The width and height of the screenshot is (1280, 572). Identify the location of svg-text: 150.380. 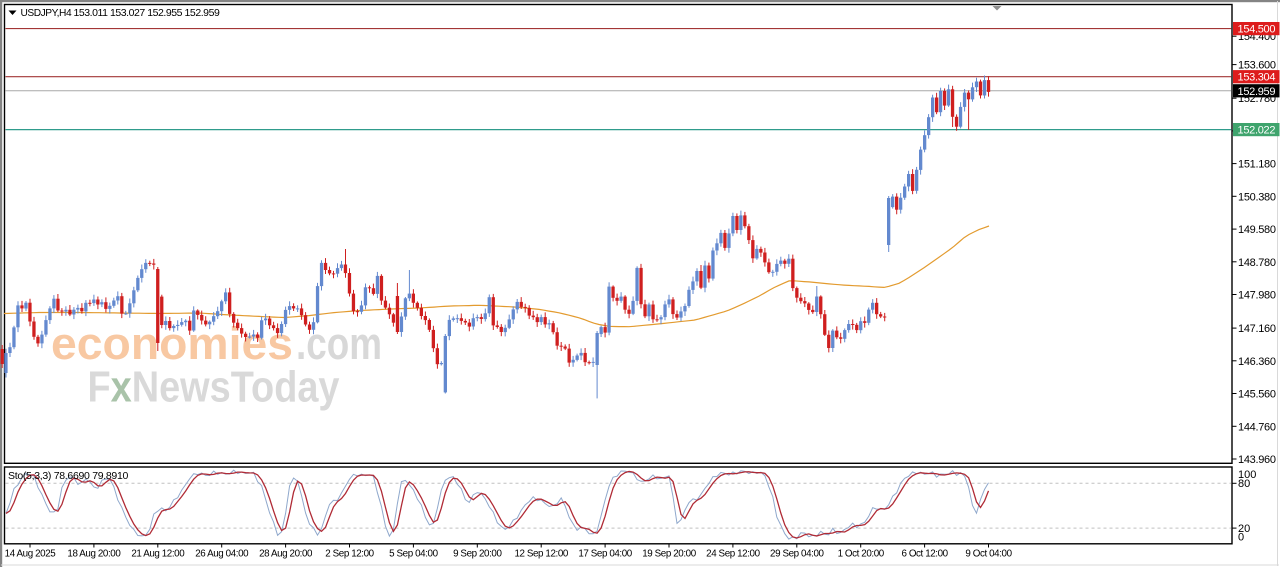
(1257, 197).